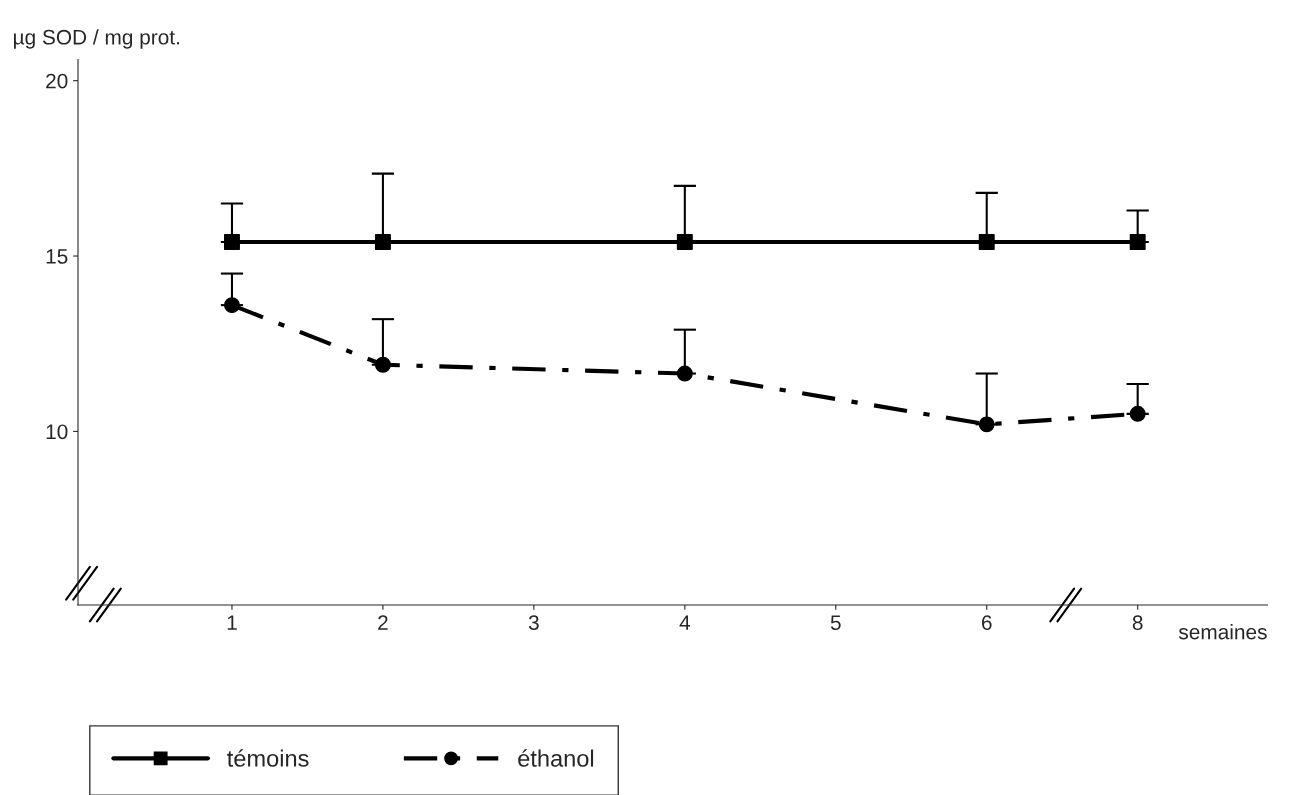  What do you see at coordinates (232, 622) in the screenshot?
I see `x-tick-label: 1` at bounding box center [232, 622].